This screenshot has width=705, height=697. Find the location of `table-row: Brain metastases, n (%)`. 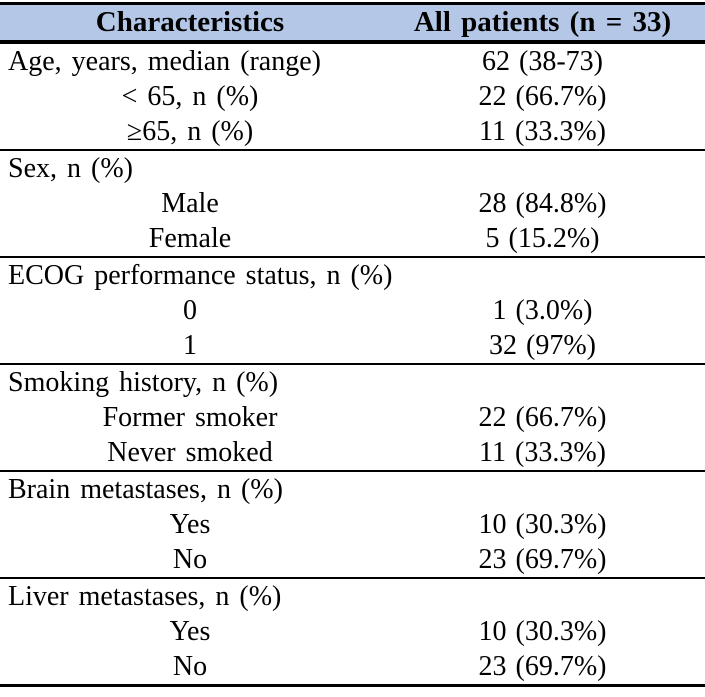

table-row: Brain metastases, n (%) is located at coordinates (352, 489).